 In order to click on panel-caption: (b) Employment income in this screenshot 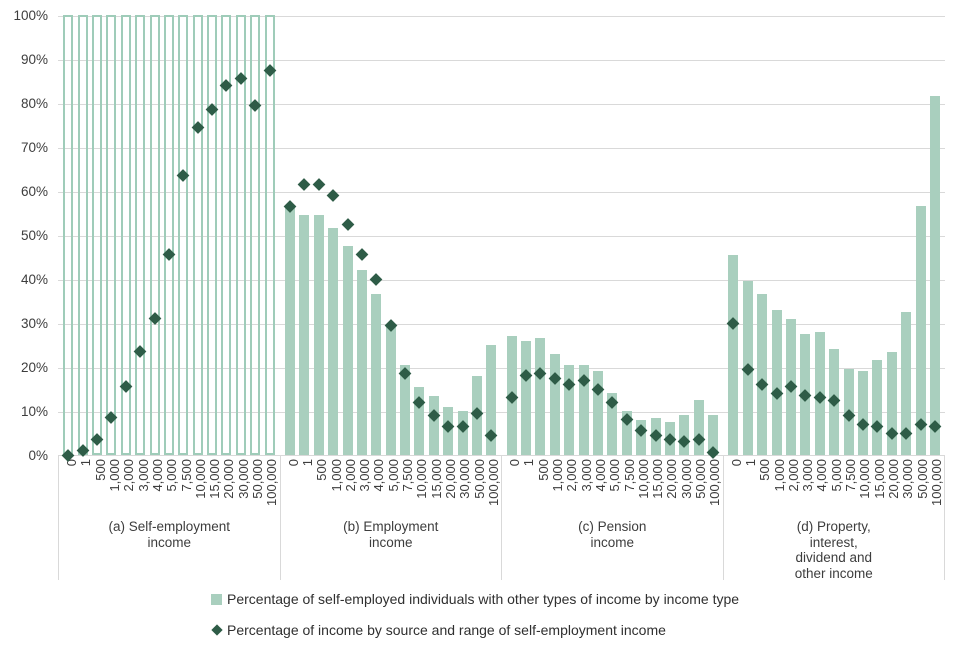, I will do `click(391, 534)`.